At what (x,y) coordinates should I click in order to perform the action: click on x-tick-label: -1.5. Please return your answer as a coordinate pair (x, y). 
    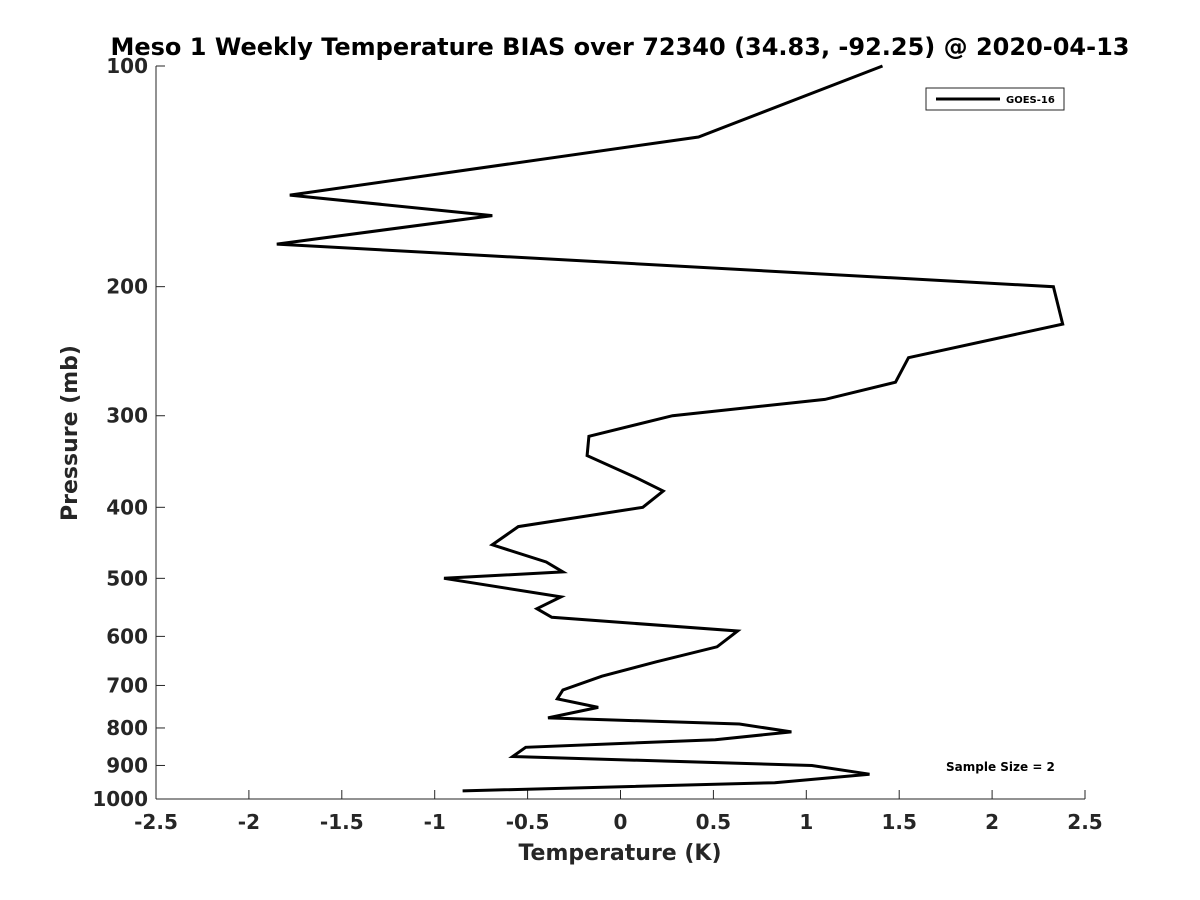
    Looking at the image, I should click on (342, 822).